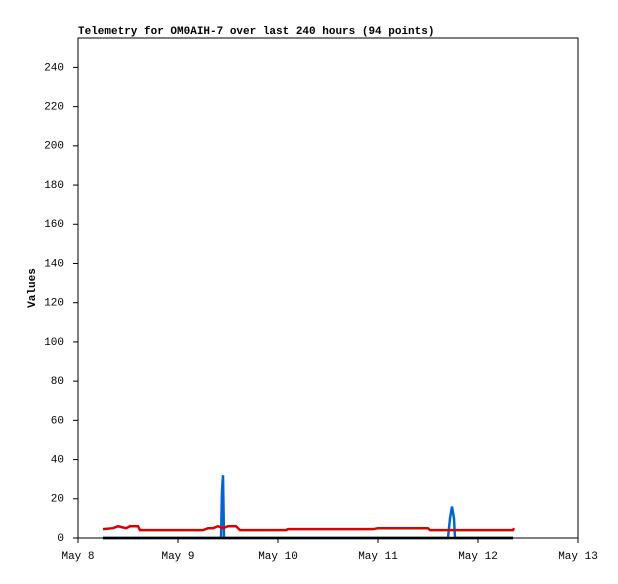 The height and width of the screenshot is (584, 618). Describe the element at coordinates (57, 460) in the screenshot. I see `y-tick-label: 40` at that location.